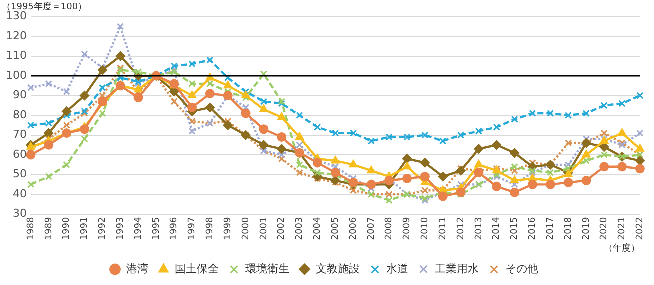 The image size is (654, 285). Describe the element at coordinates (19, 115) in the screenshot. I see `y-tick-label: 80` at that location.